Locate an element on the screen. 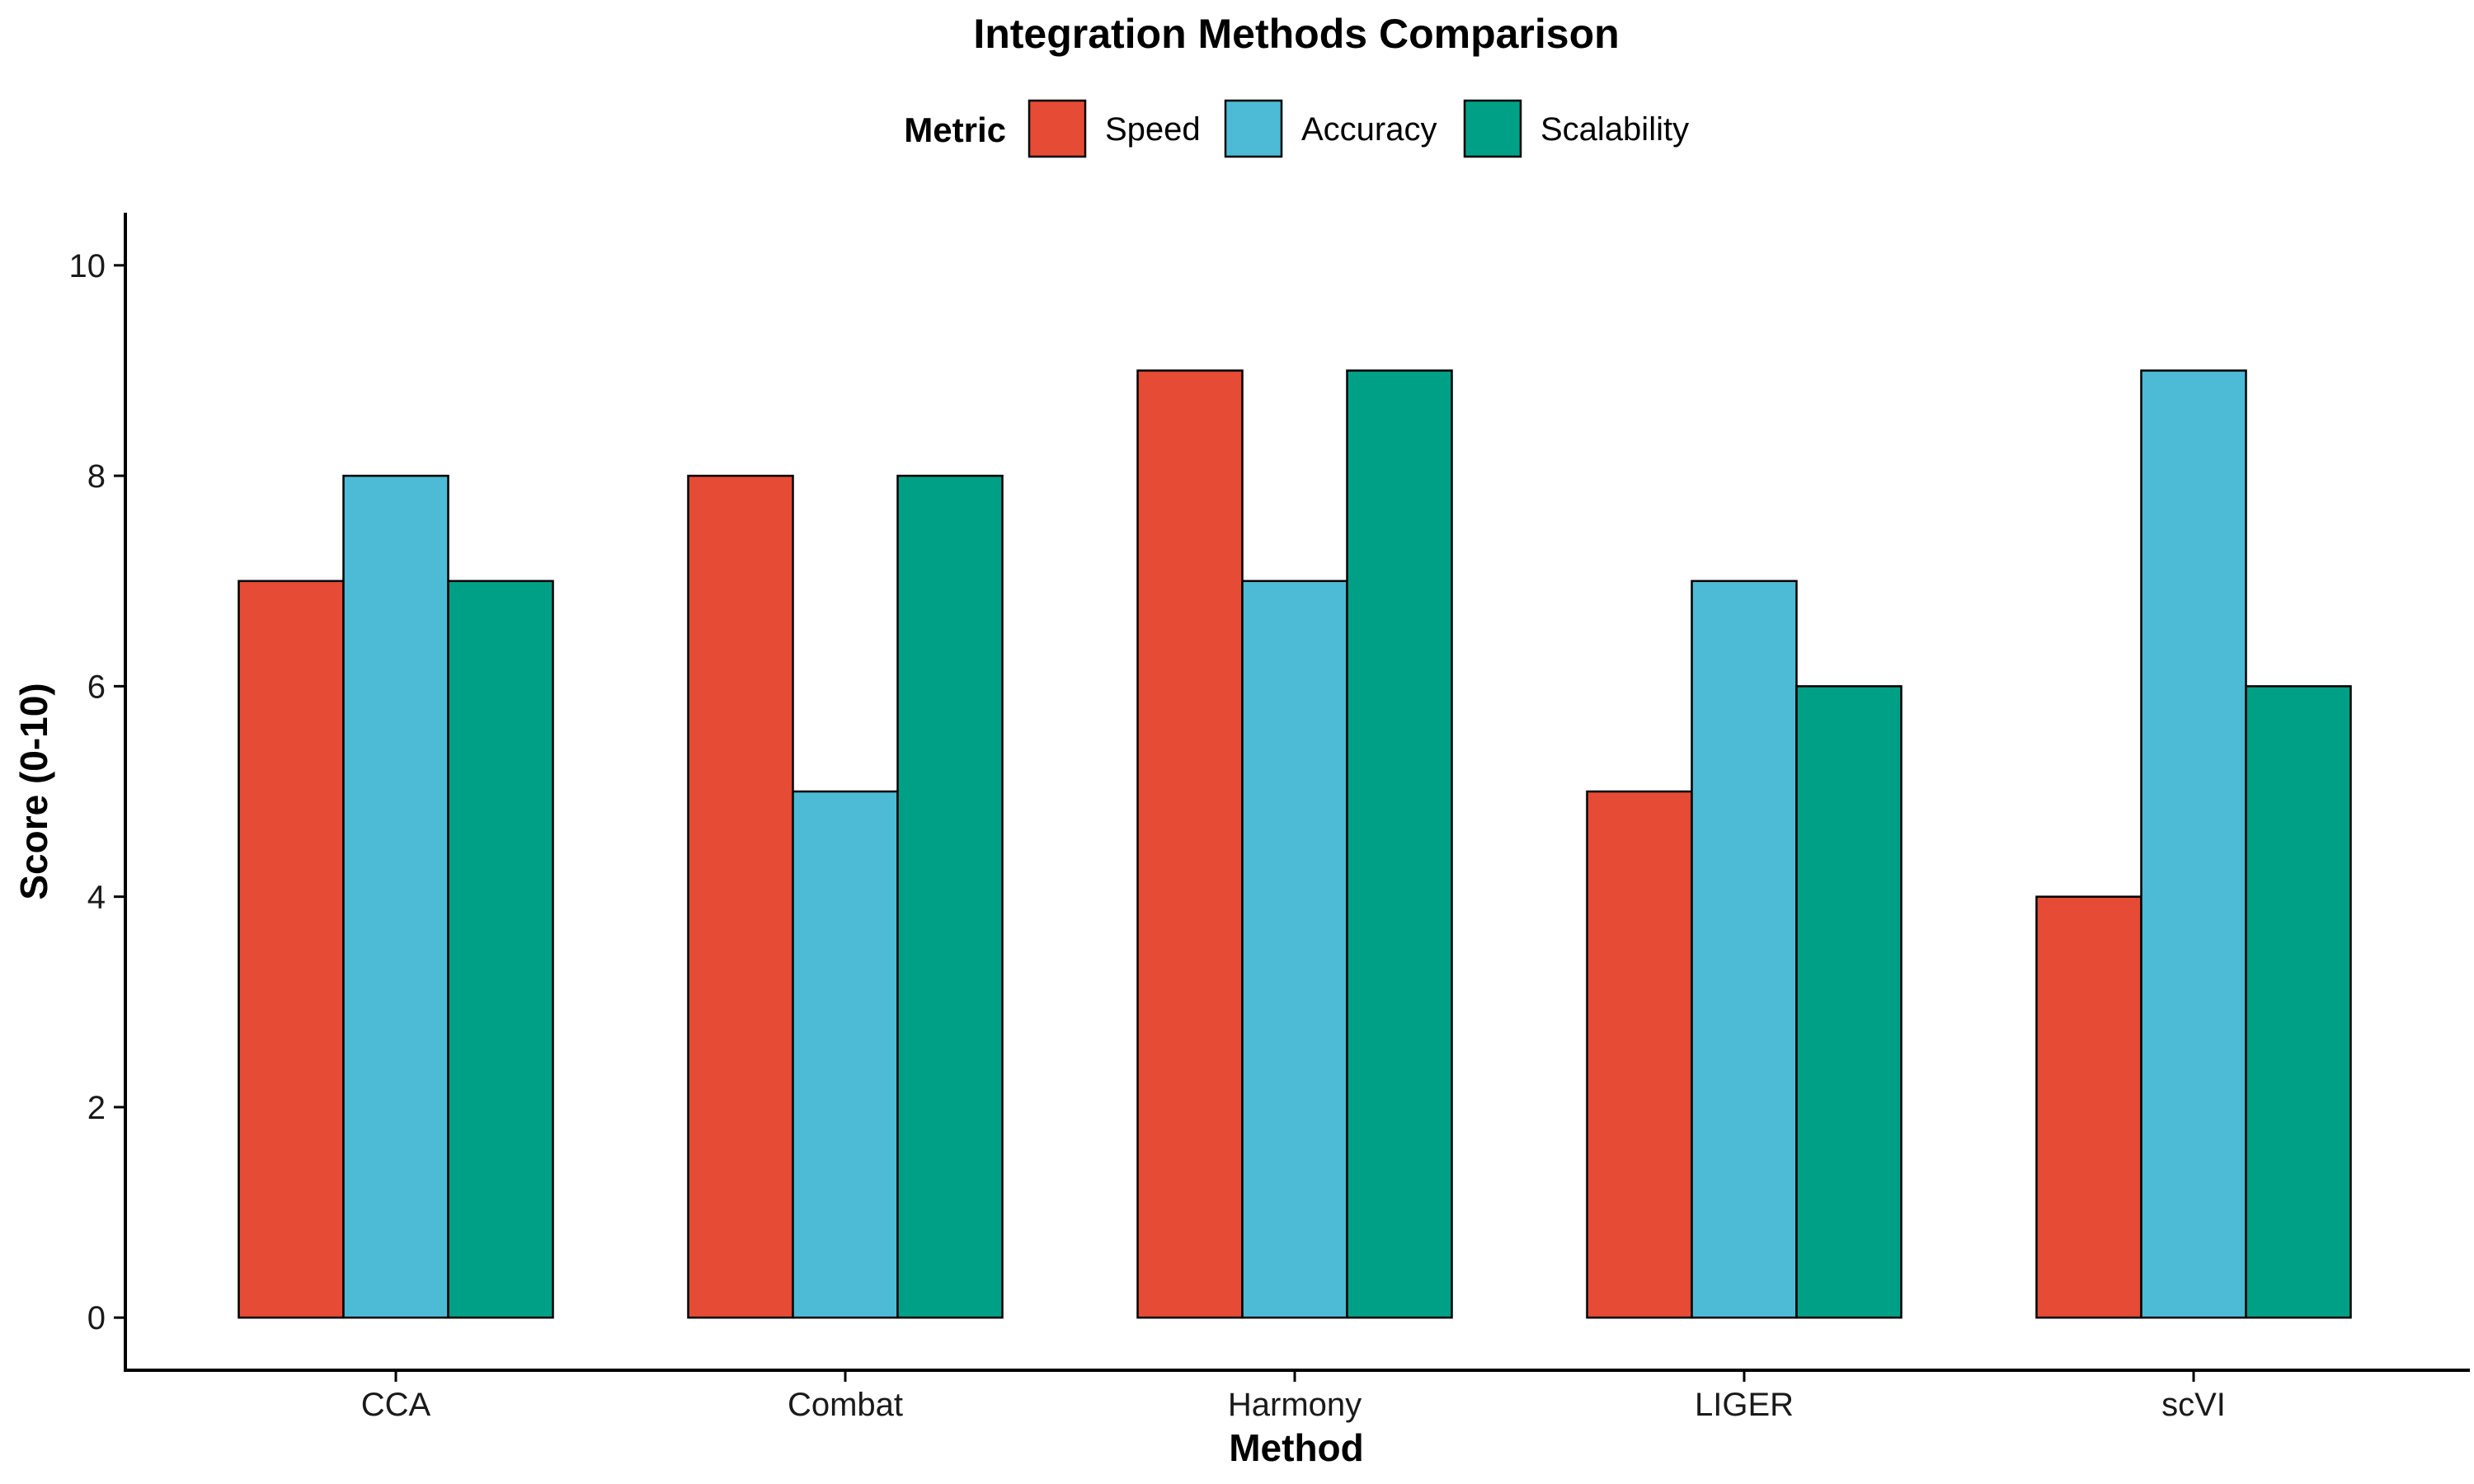 The width and height of the screenshot is (2474, 1484). y-tick-label: 0 is located at coordinates (96, 1318).